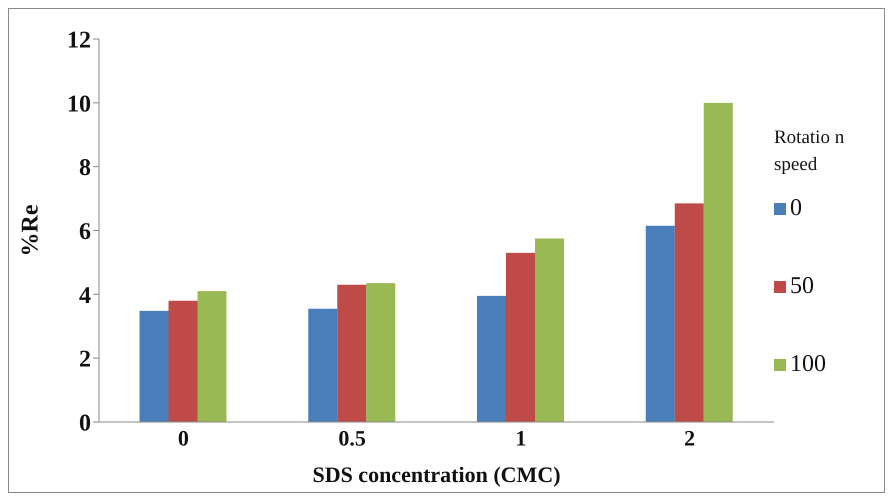 This screenshot has width=893, height=501. Describe the element at coordinates (85, 232) in the screenshot. I see `y-tick-label: 6` at that location.